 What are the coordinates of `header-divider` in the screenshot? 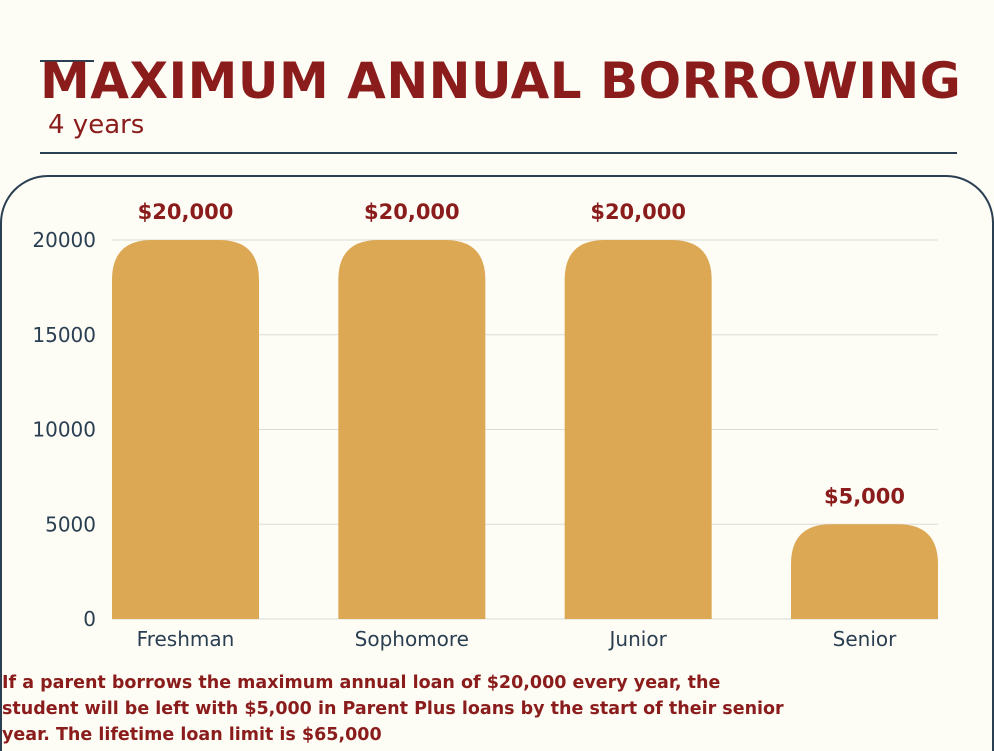 It's located at (498, 153).